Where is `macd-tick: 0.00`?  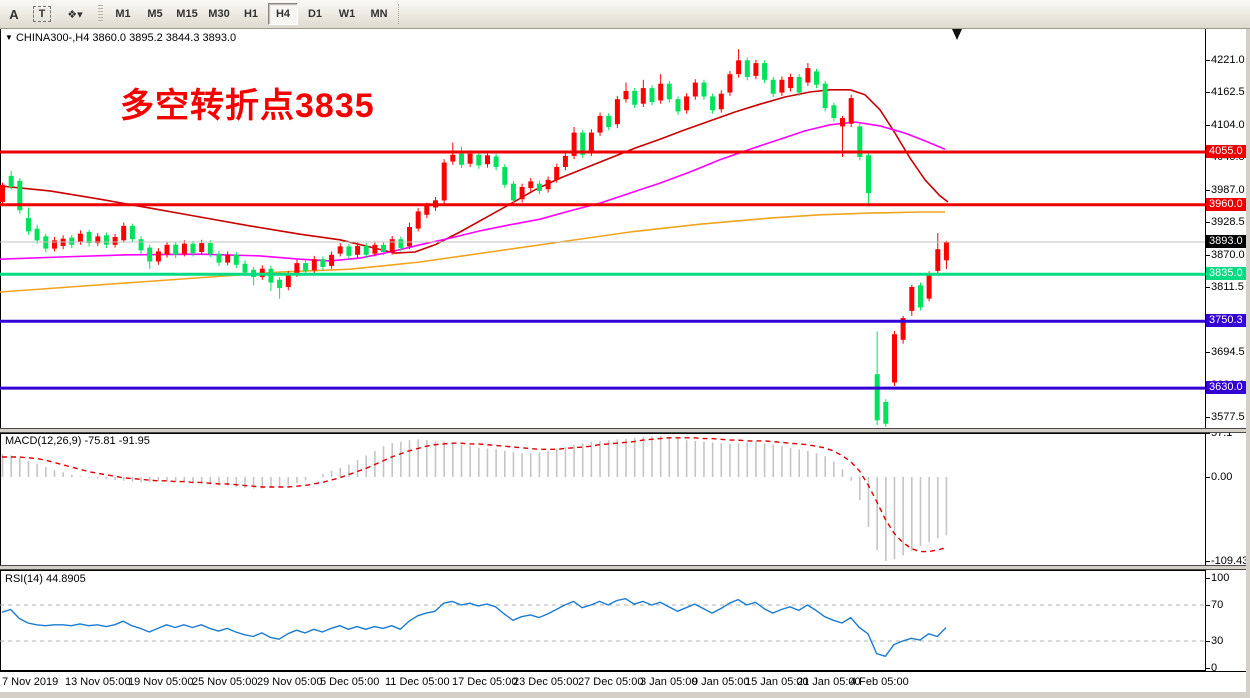
macd-tick: 0.00 is located at coordinates (1222, 477).